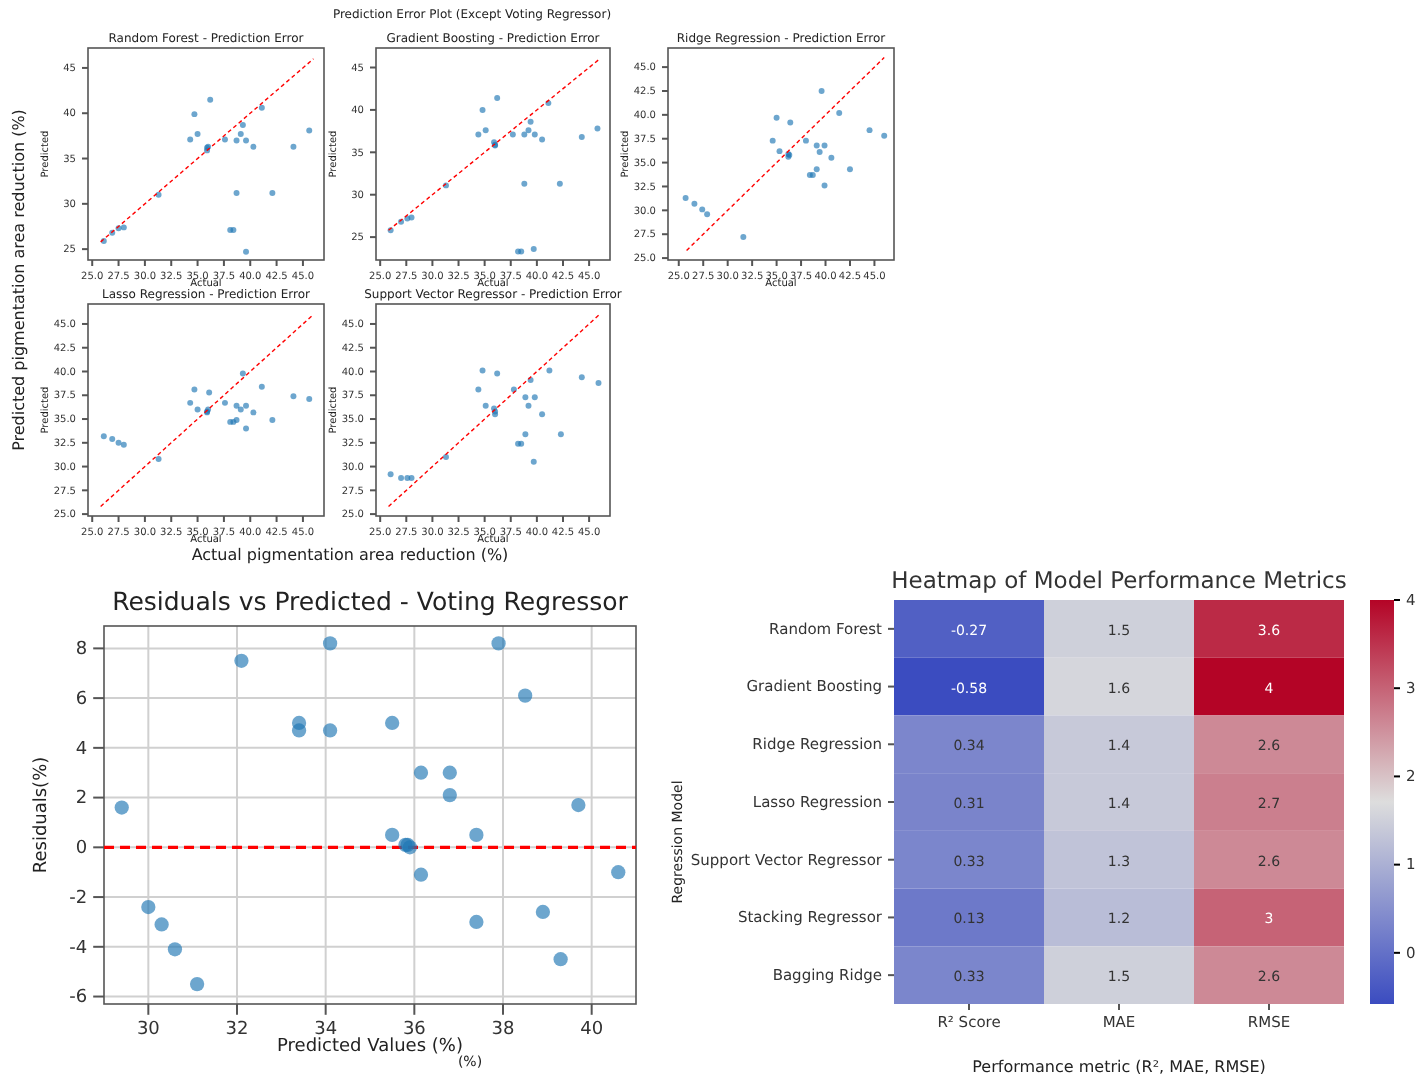  I want to click on y-tick-label: 4, so click(81, 749).